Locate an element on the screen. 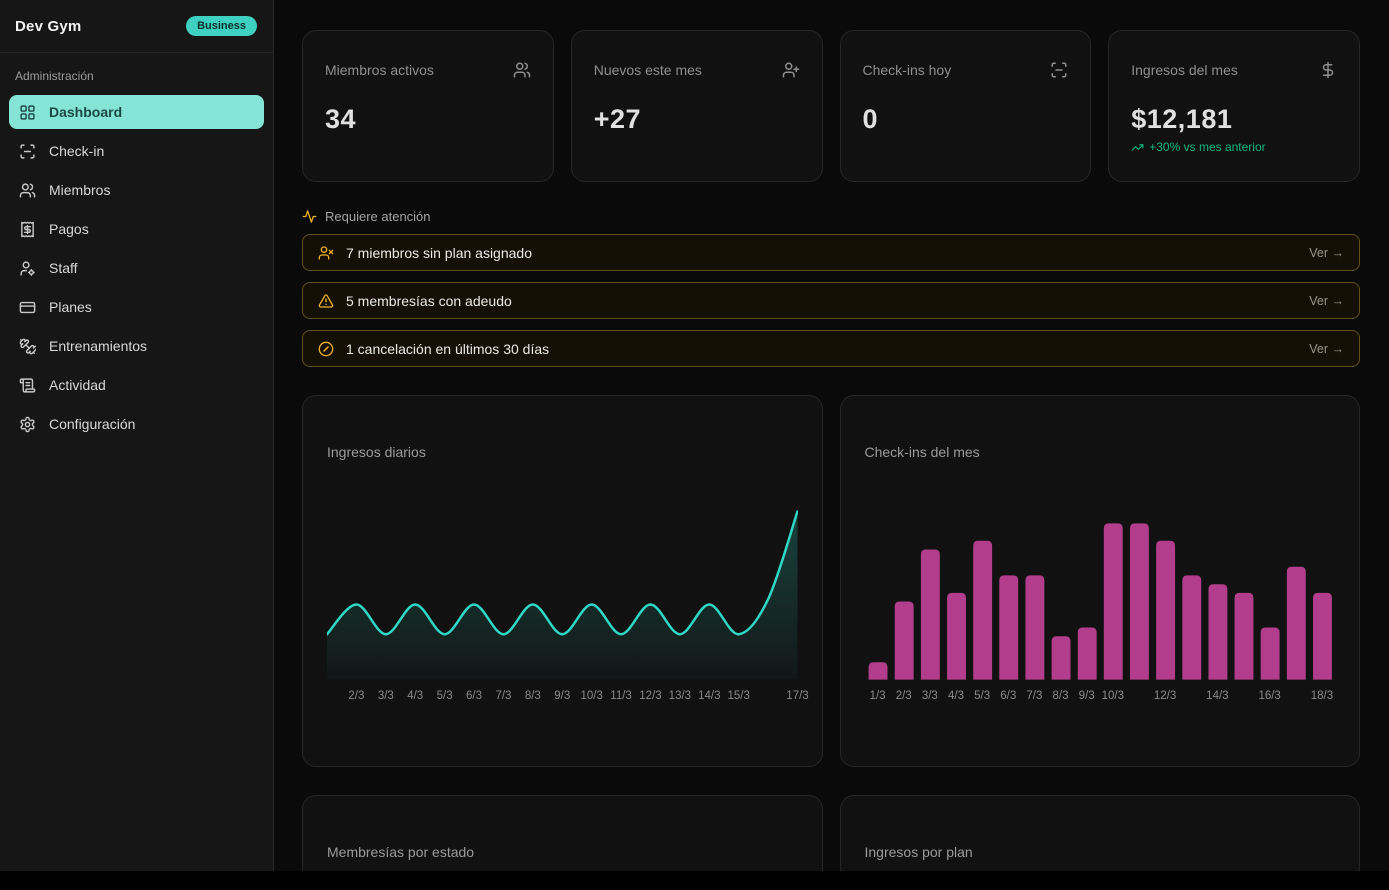 This screenshot has height=890, width=1389. sidebar-item-staff: Staff is located at coordinates (136, 268).